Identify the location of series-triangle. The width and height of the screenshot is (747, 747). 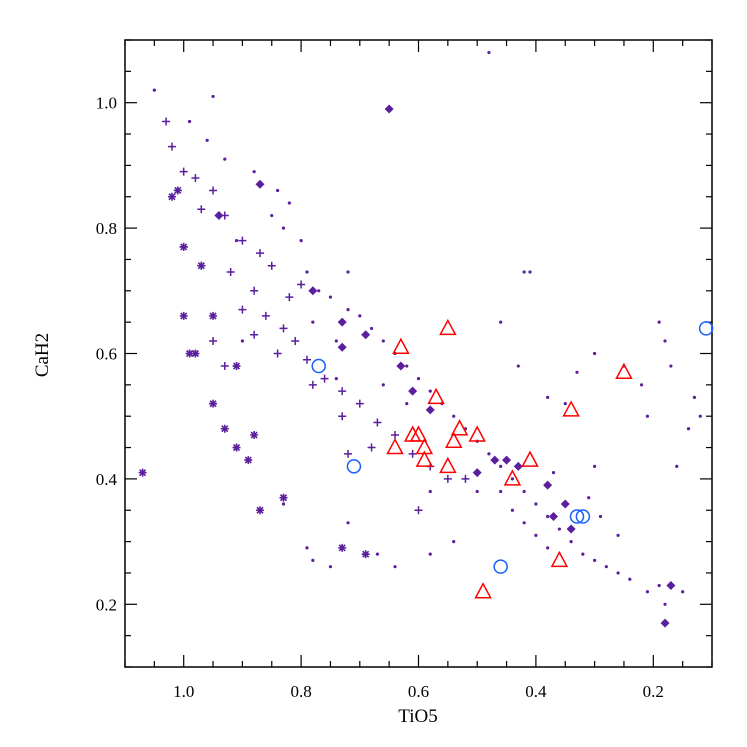
(509, 458).